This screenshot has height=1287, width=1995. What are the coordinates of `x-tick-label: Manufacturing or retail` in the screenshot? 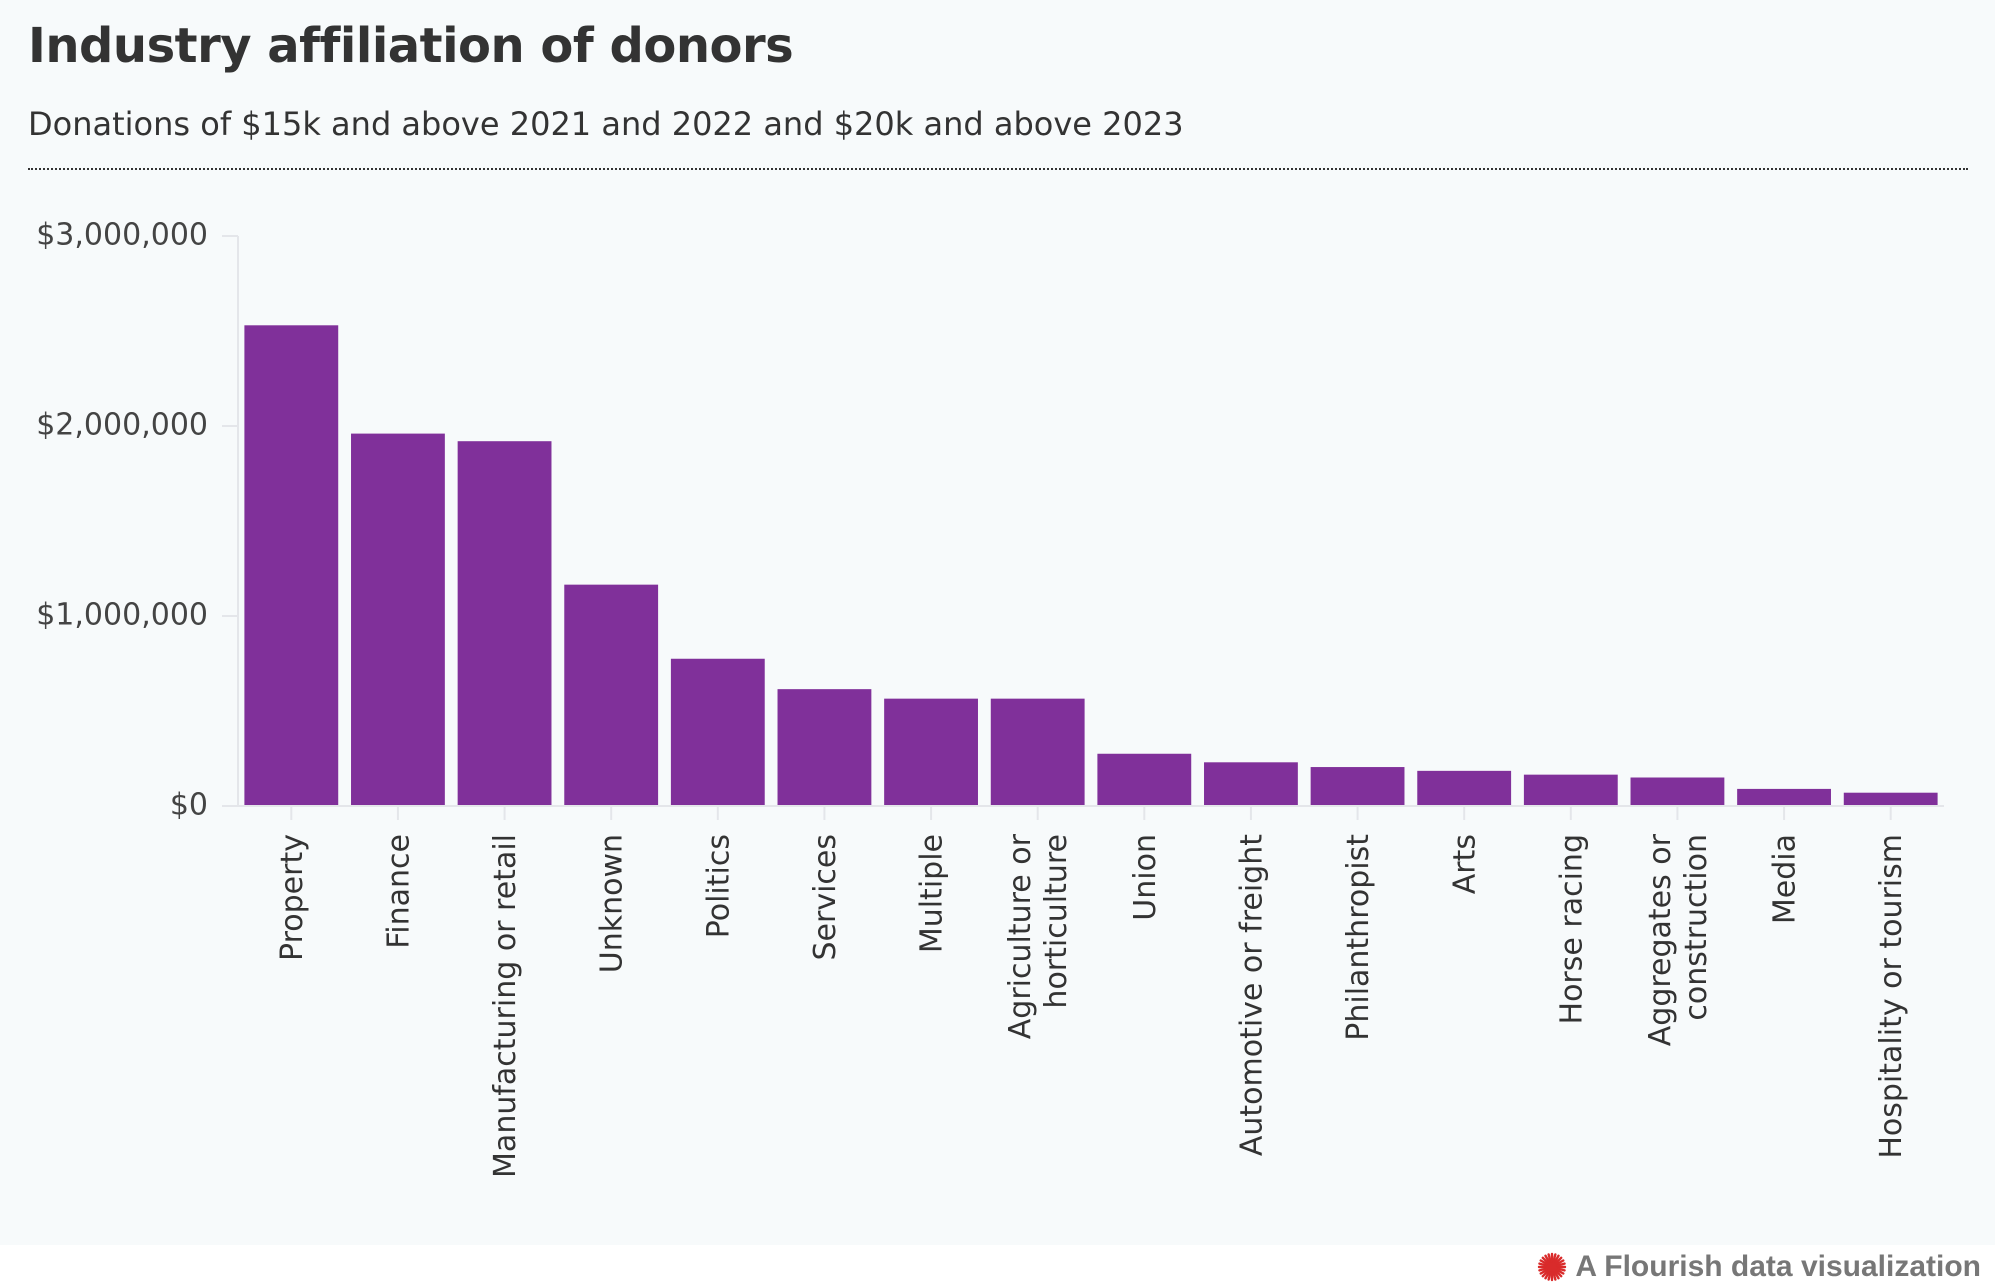 It's located at (505, 1006).